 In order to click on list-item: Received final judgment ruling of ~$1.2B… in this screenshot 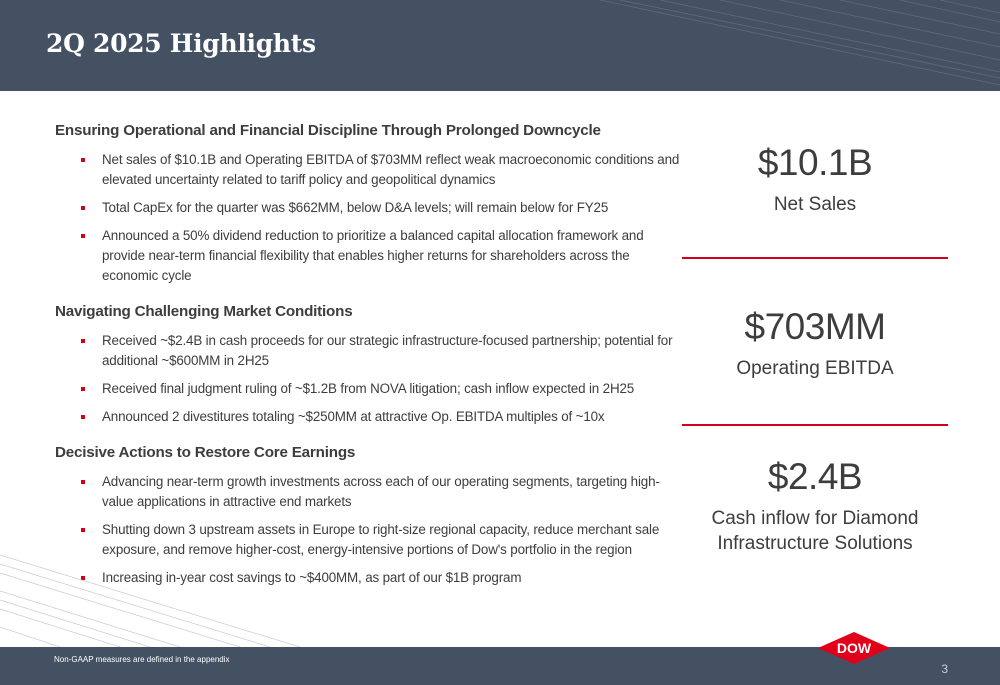, I will do `click(367, 389)`.